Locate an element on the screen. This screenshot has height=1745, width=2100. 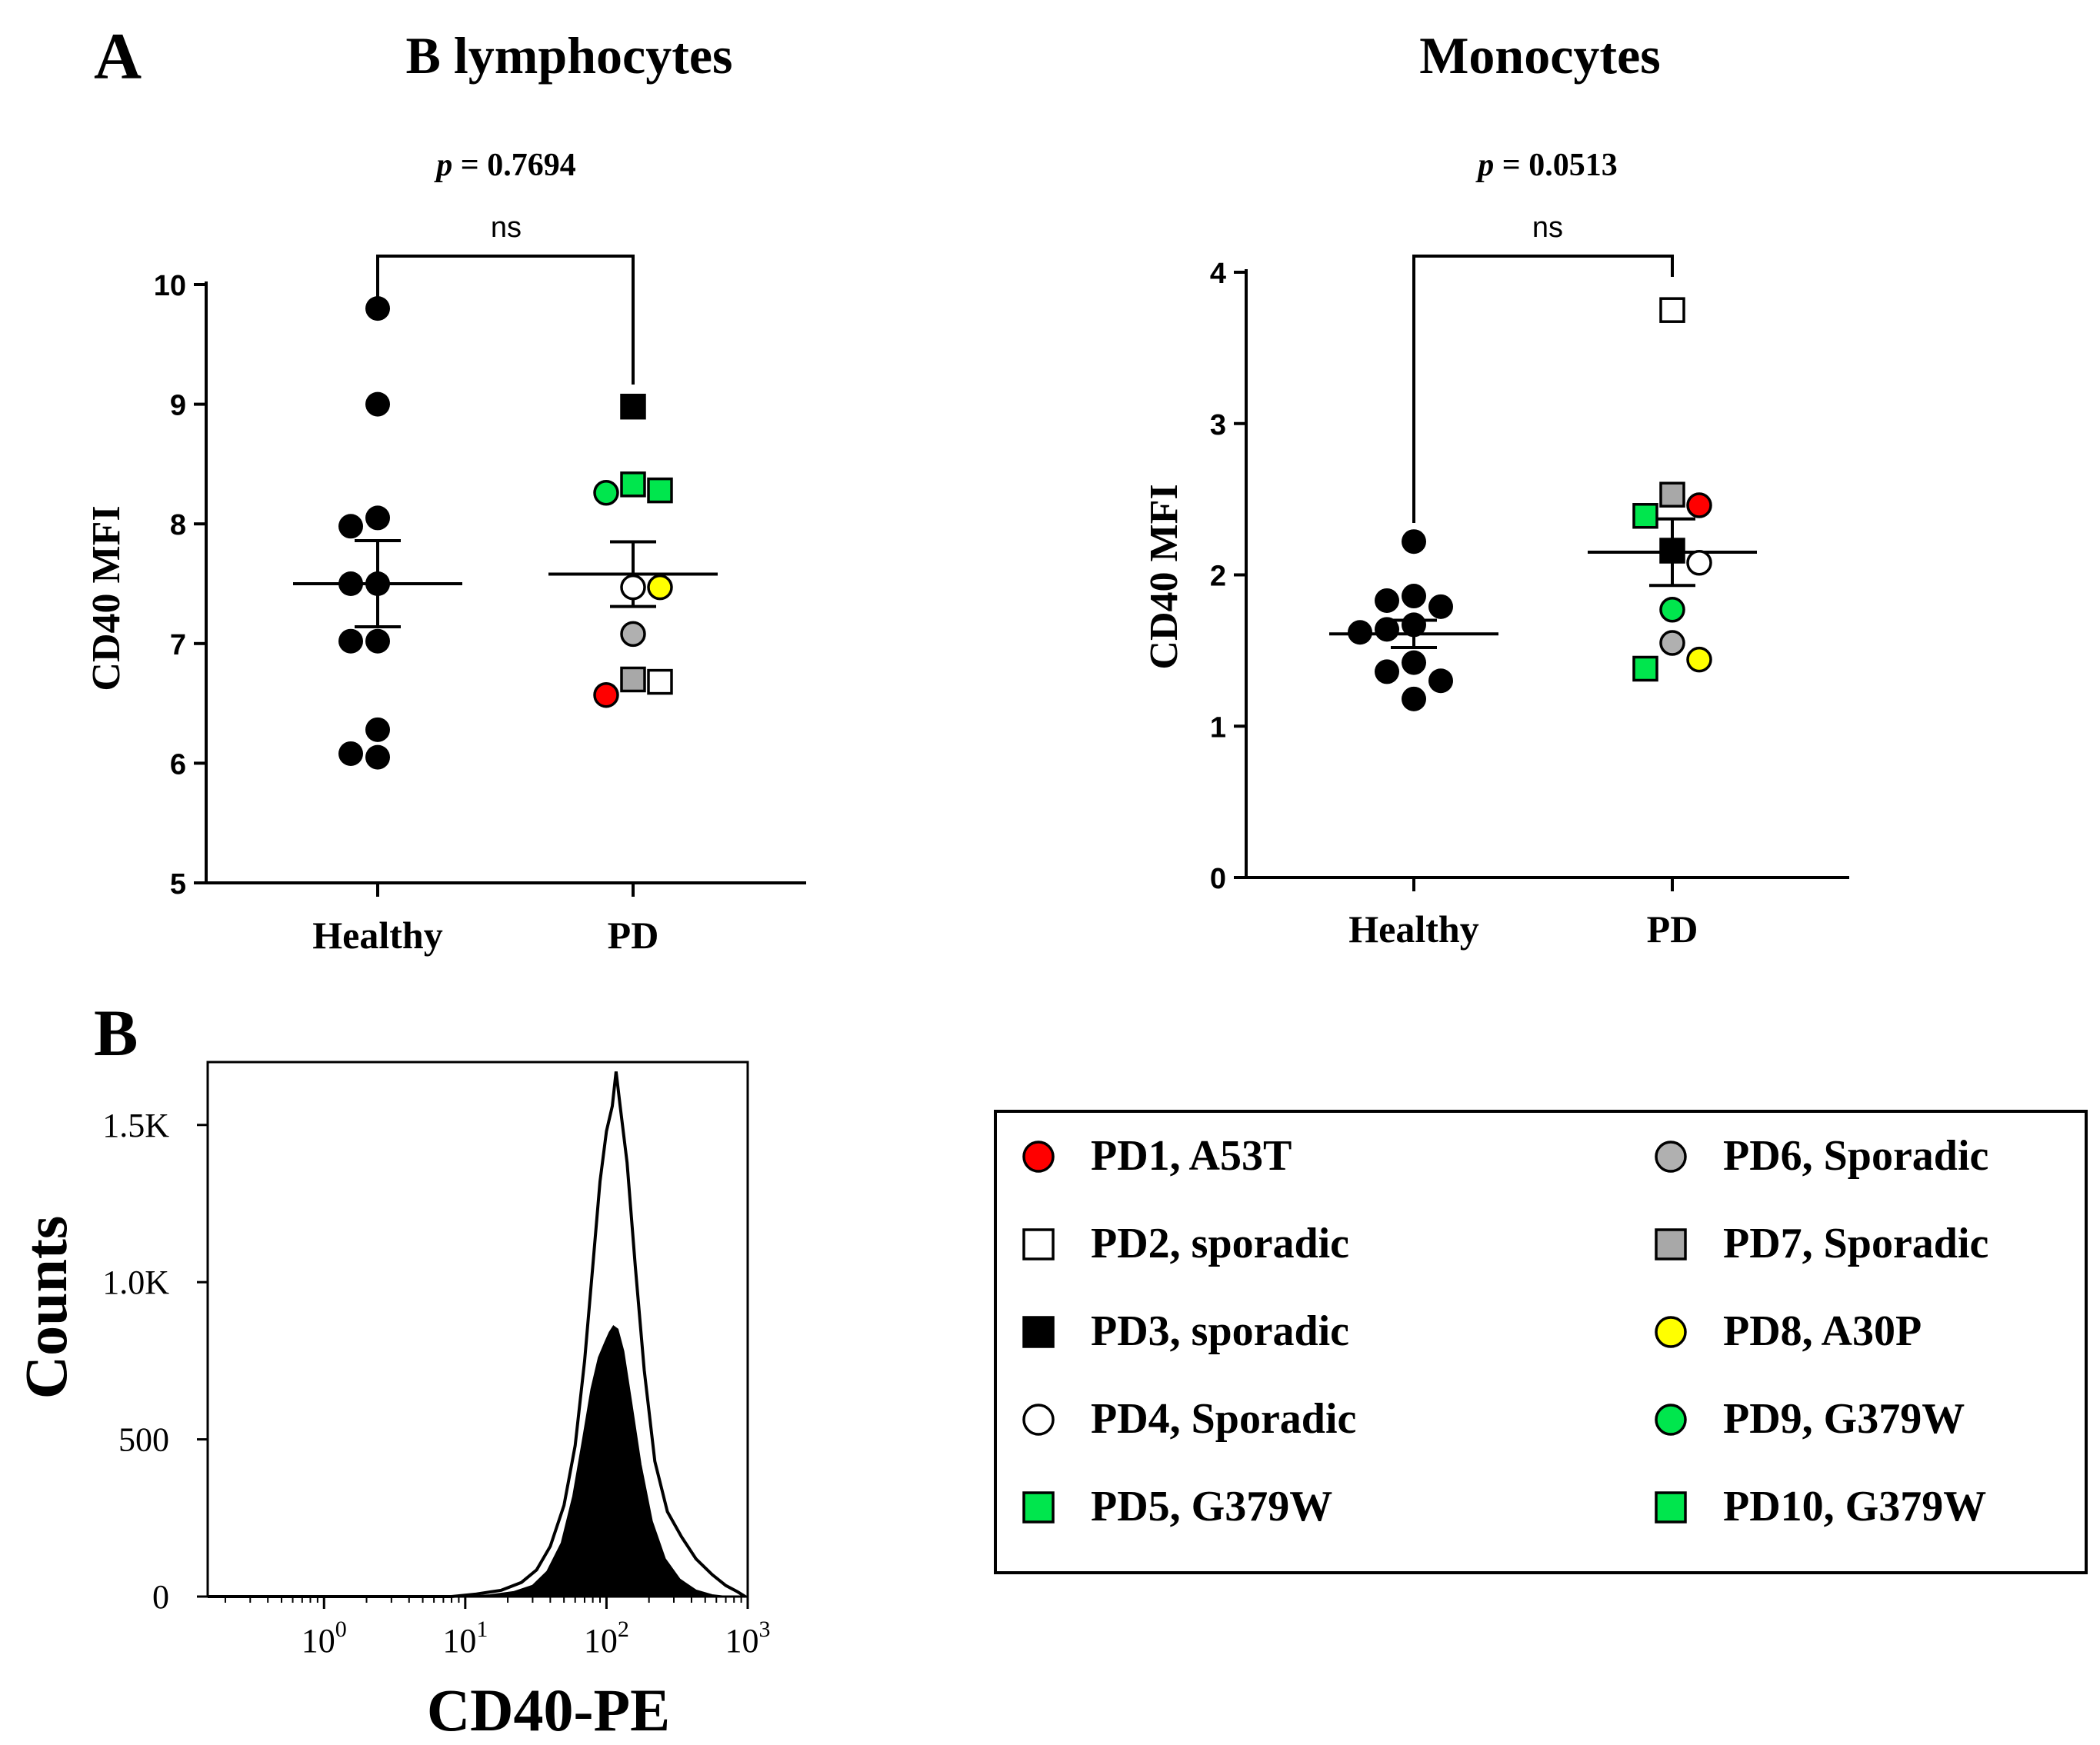
legend-item: PD4, Sporadic is located at coordinates (1189, 1419).